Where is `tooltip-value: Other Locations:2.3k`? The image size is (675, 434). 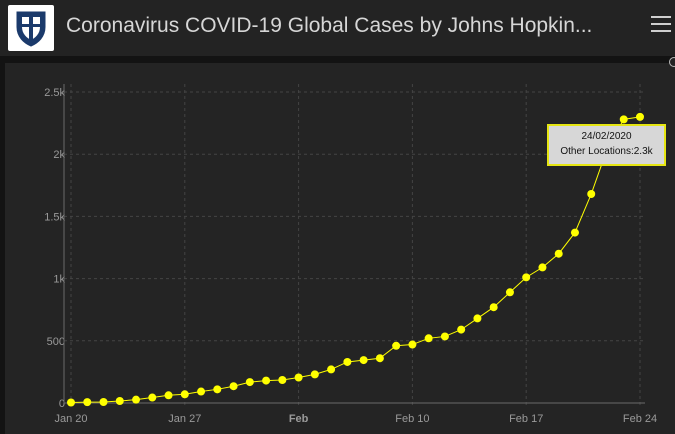 tooltip-value: Other Locations:2.3k is located at coordinates (606, 151).